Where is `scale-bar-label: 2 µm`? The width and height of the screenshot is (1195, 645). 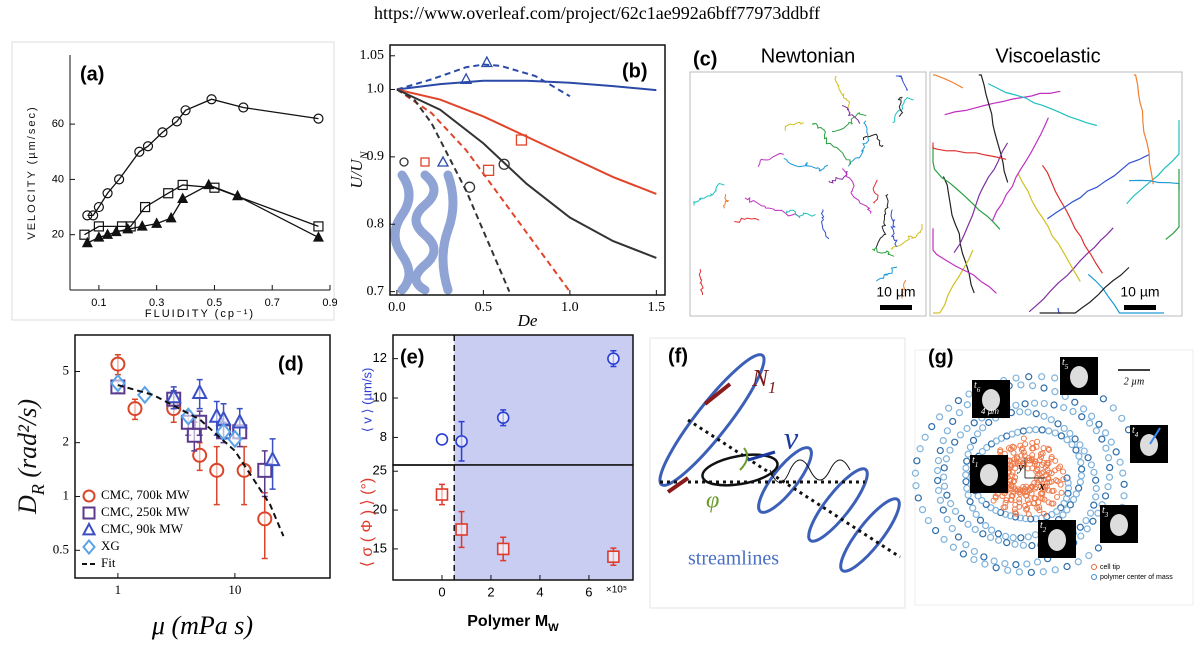 scale-bar-label: 2 µm is located at coordinates (1134, 381).